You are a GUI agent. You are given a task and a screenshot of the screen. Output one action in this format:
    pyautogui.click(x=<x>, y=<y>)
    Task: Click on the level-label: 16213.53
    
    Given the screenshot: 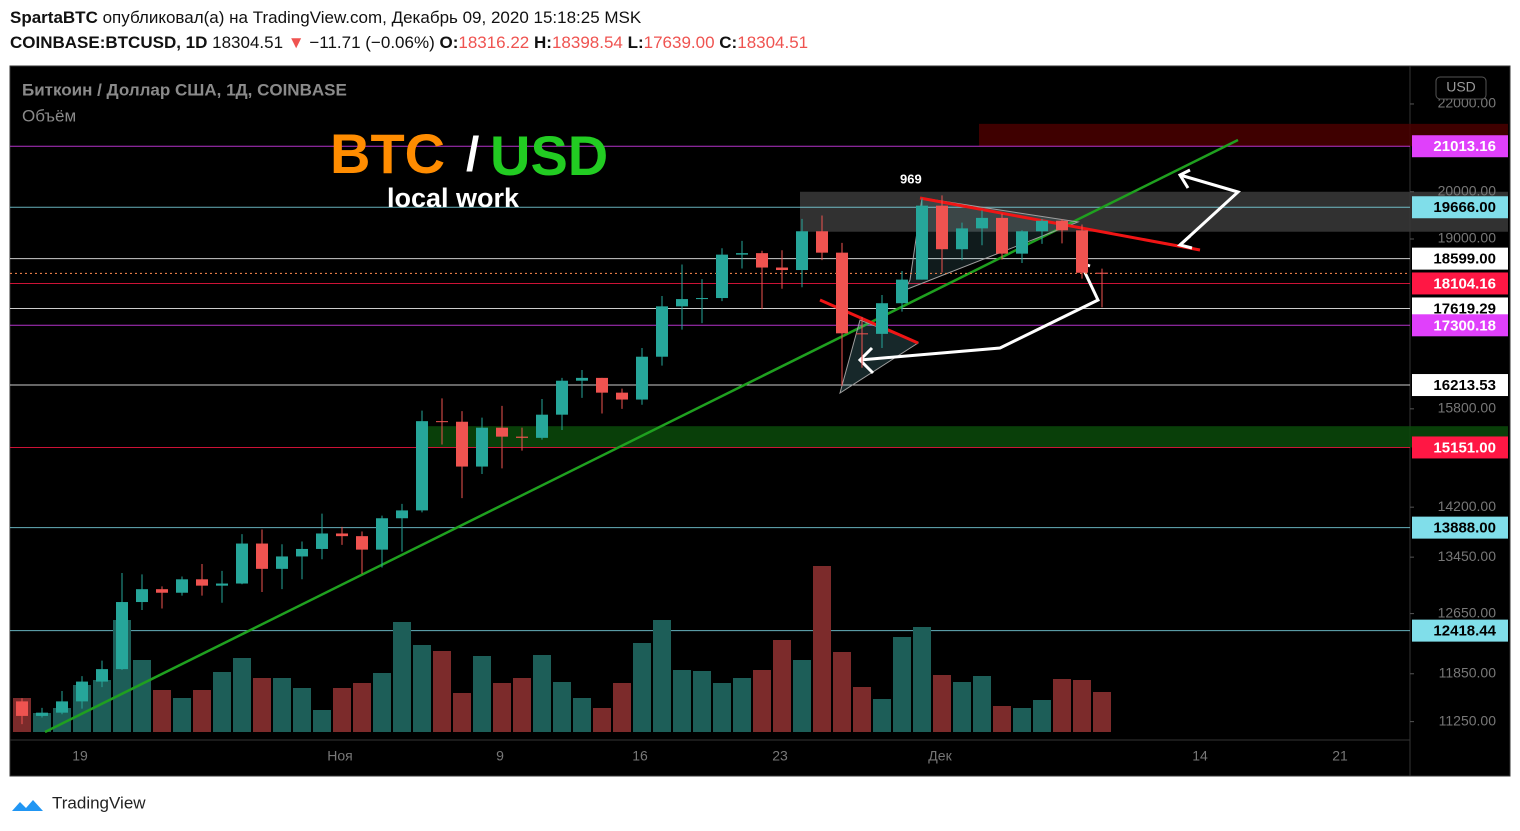 What is the action you would take?
    pyautogui.click(x=1464, y=385)
    